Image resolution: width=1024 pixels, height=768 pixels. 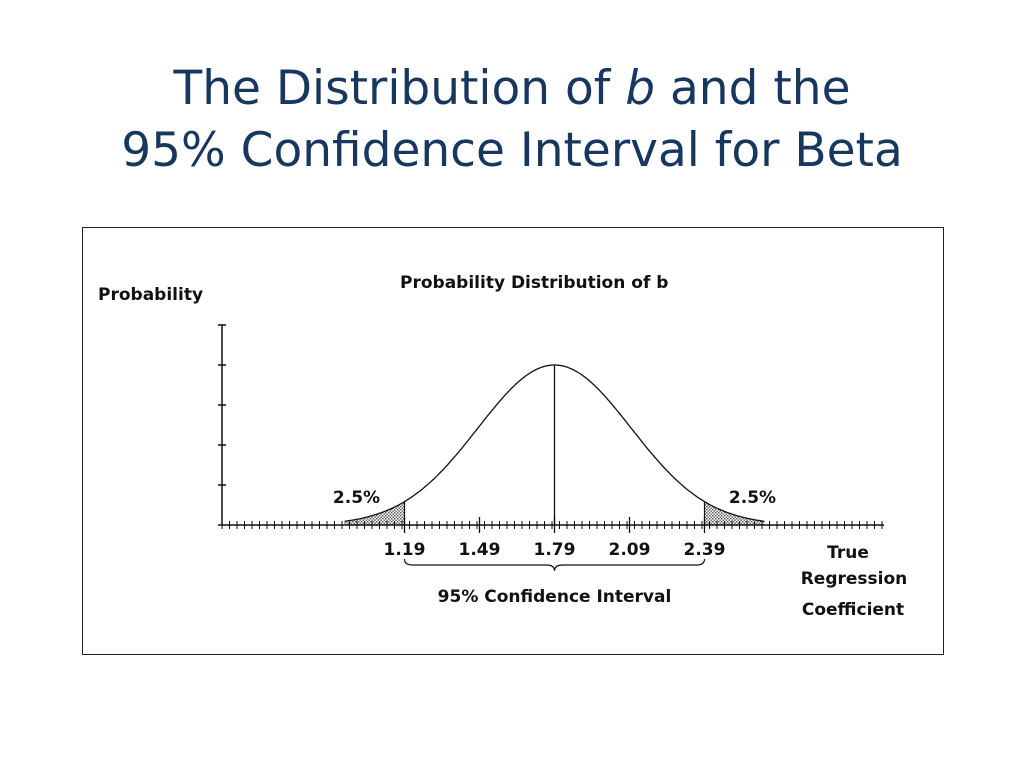 I want to click on title-italic-b: b, so click(x=640, y=88).